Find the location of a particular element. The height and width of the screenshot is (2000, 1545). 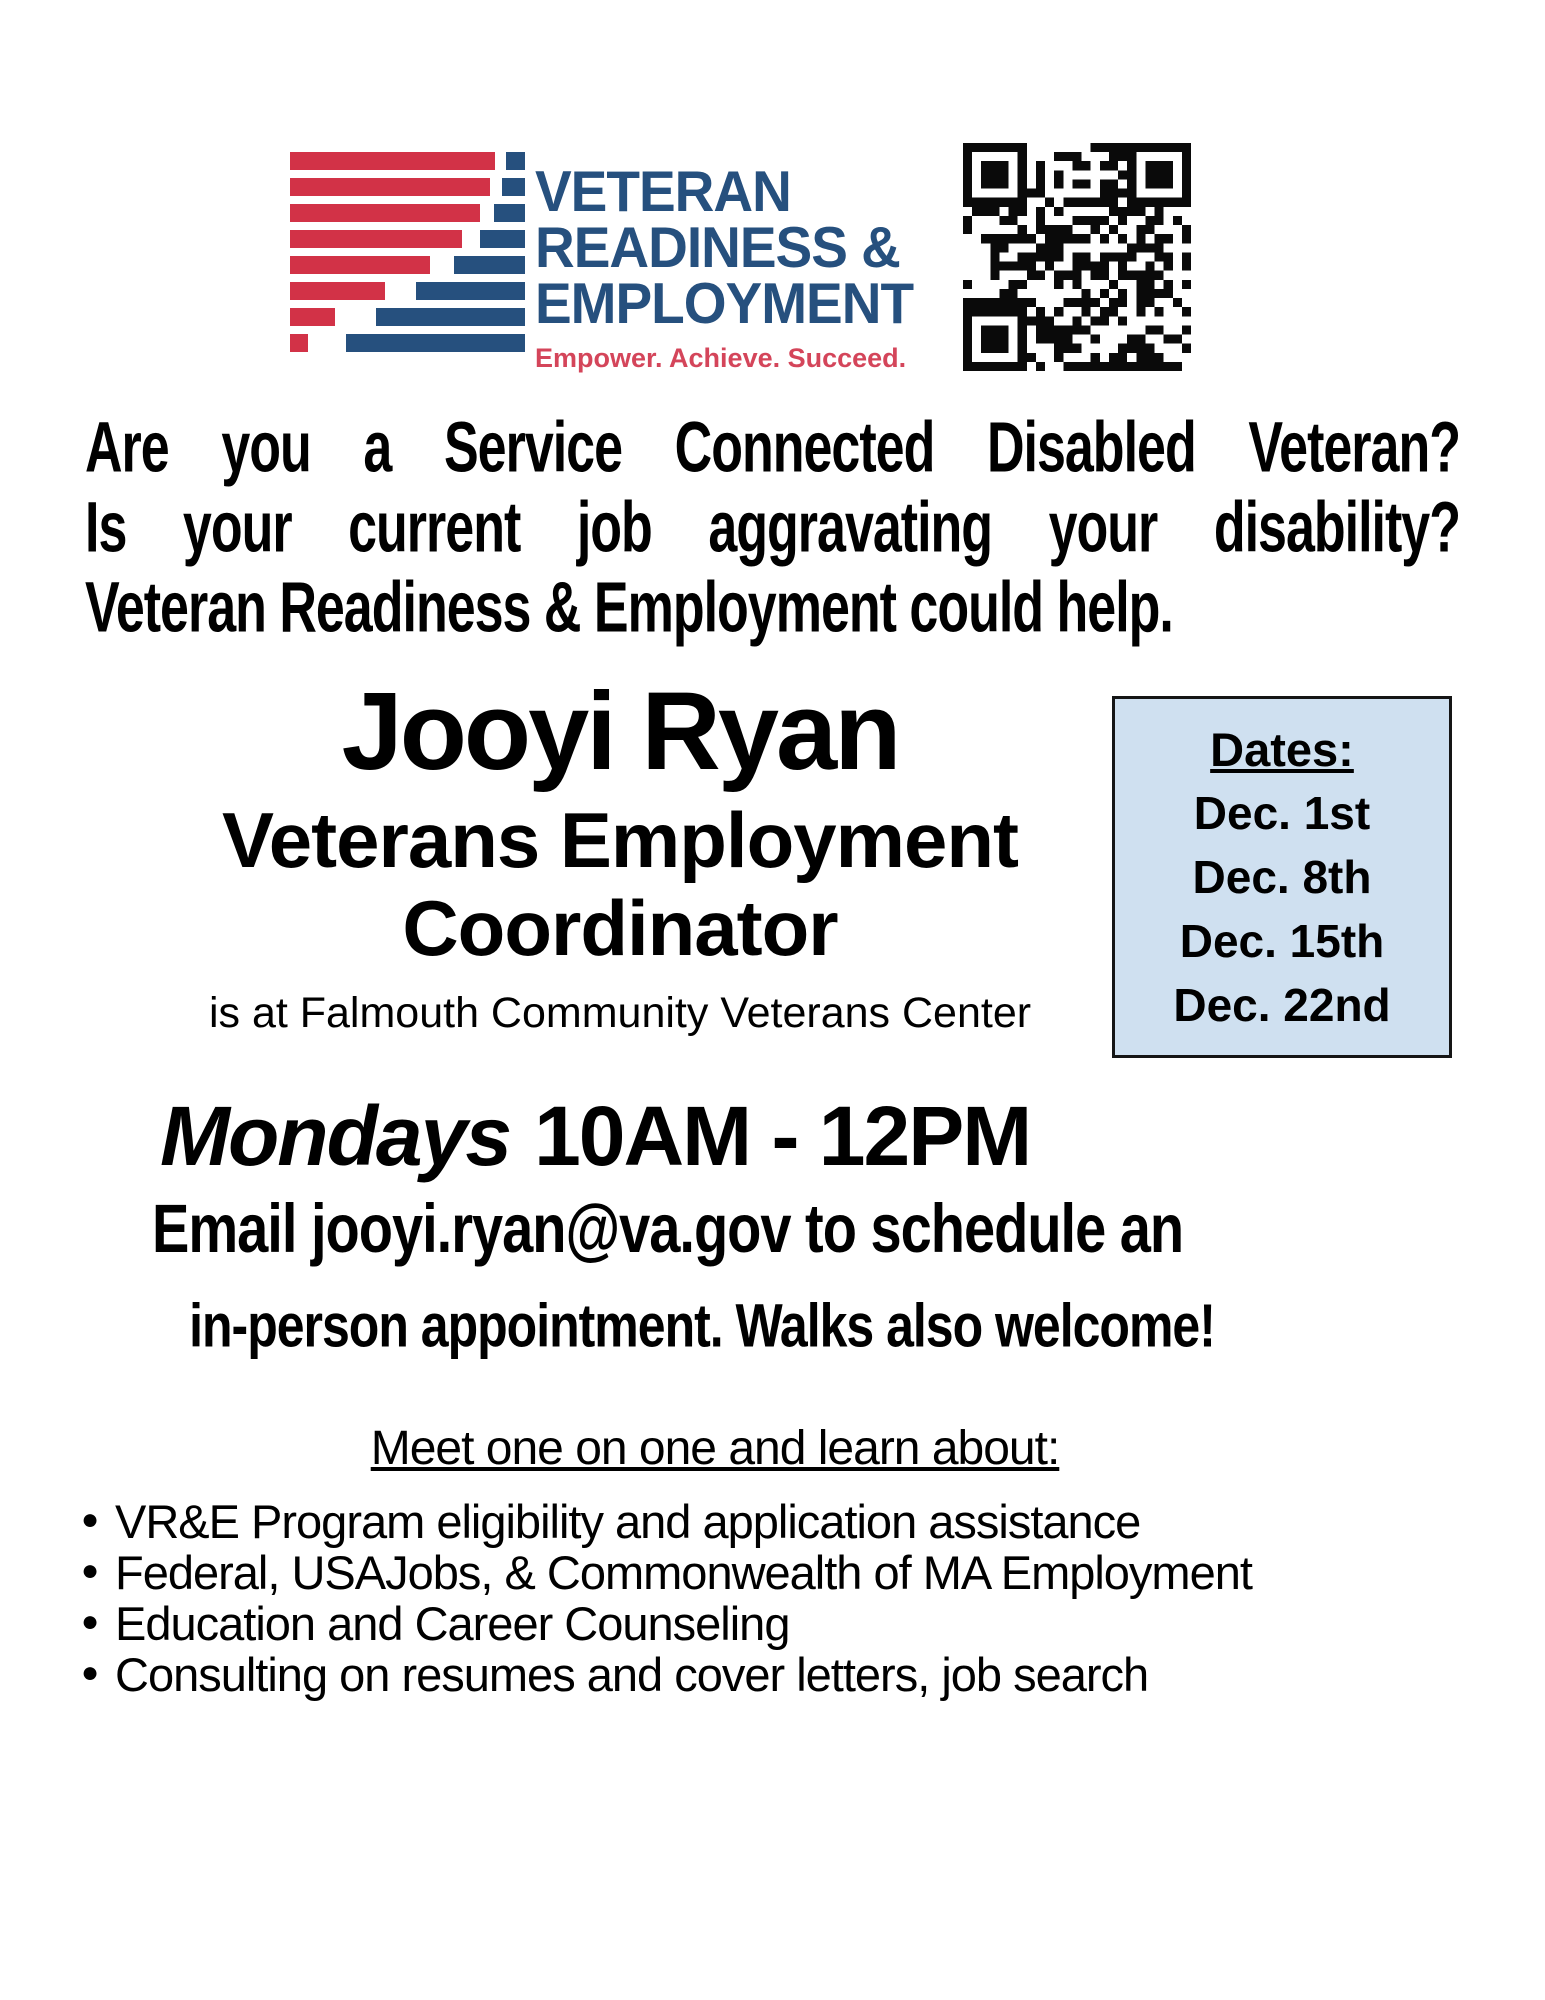

qr-code is located at coordinates (1077, 257).